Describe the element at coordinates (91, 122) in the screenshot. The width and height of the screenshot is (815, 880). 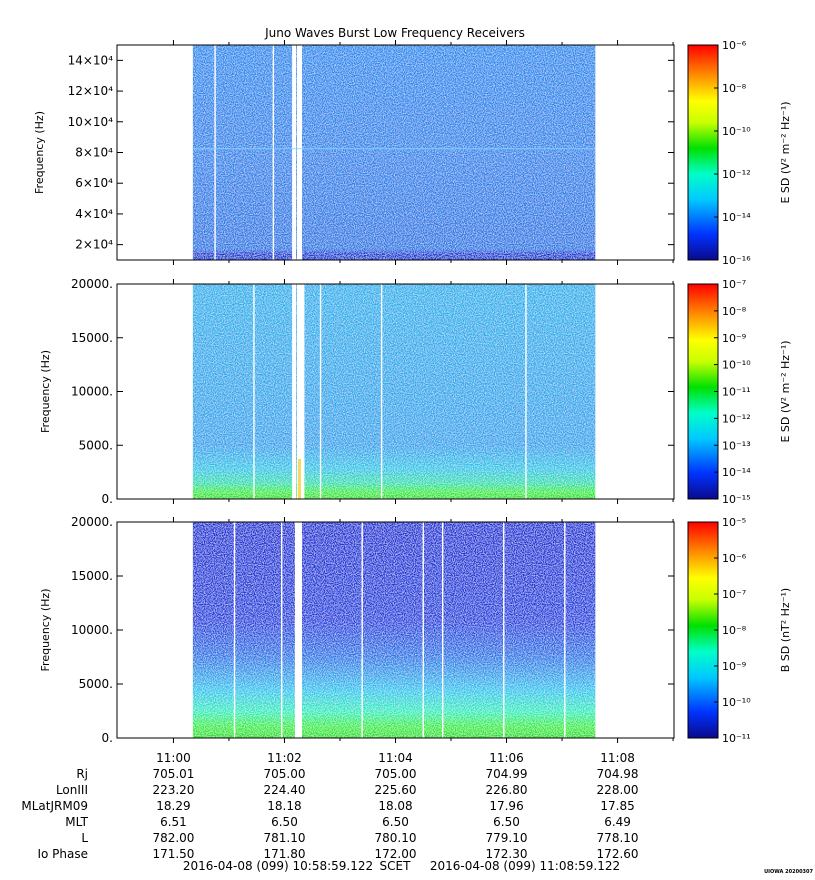
I see `ytick-label: 10×10⁴` at that location.